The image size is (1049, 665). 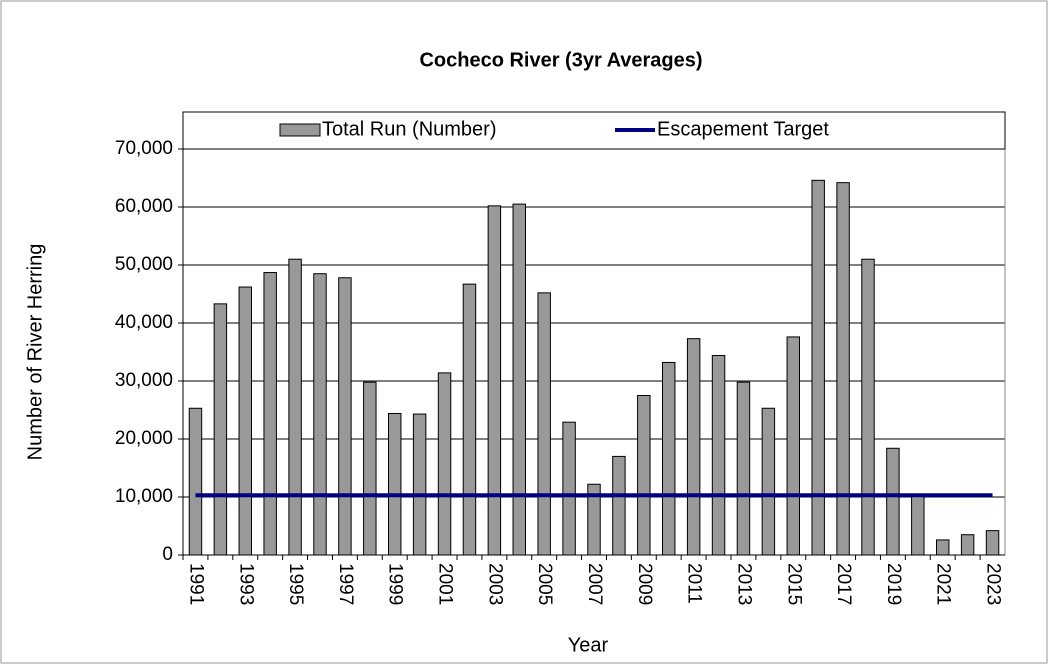 I want to click on legend-label: Escapement Target, so click(x=743, y=129).